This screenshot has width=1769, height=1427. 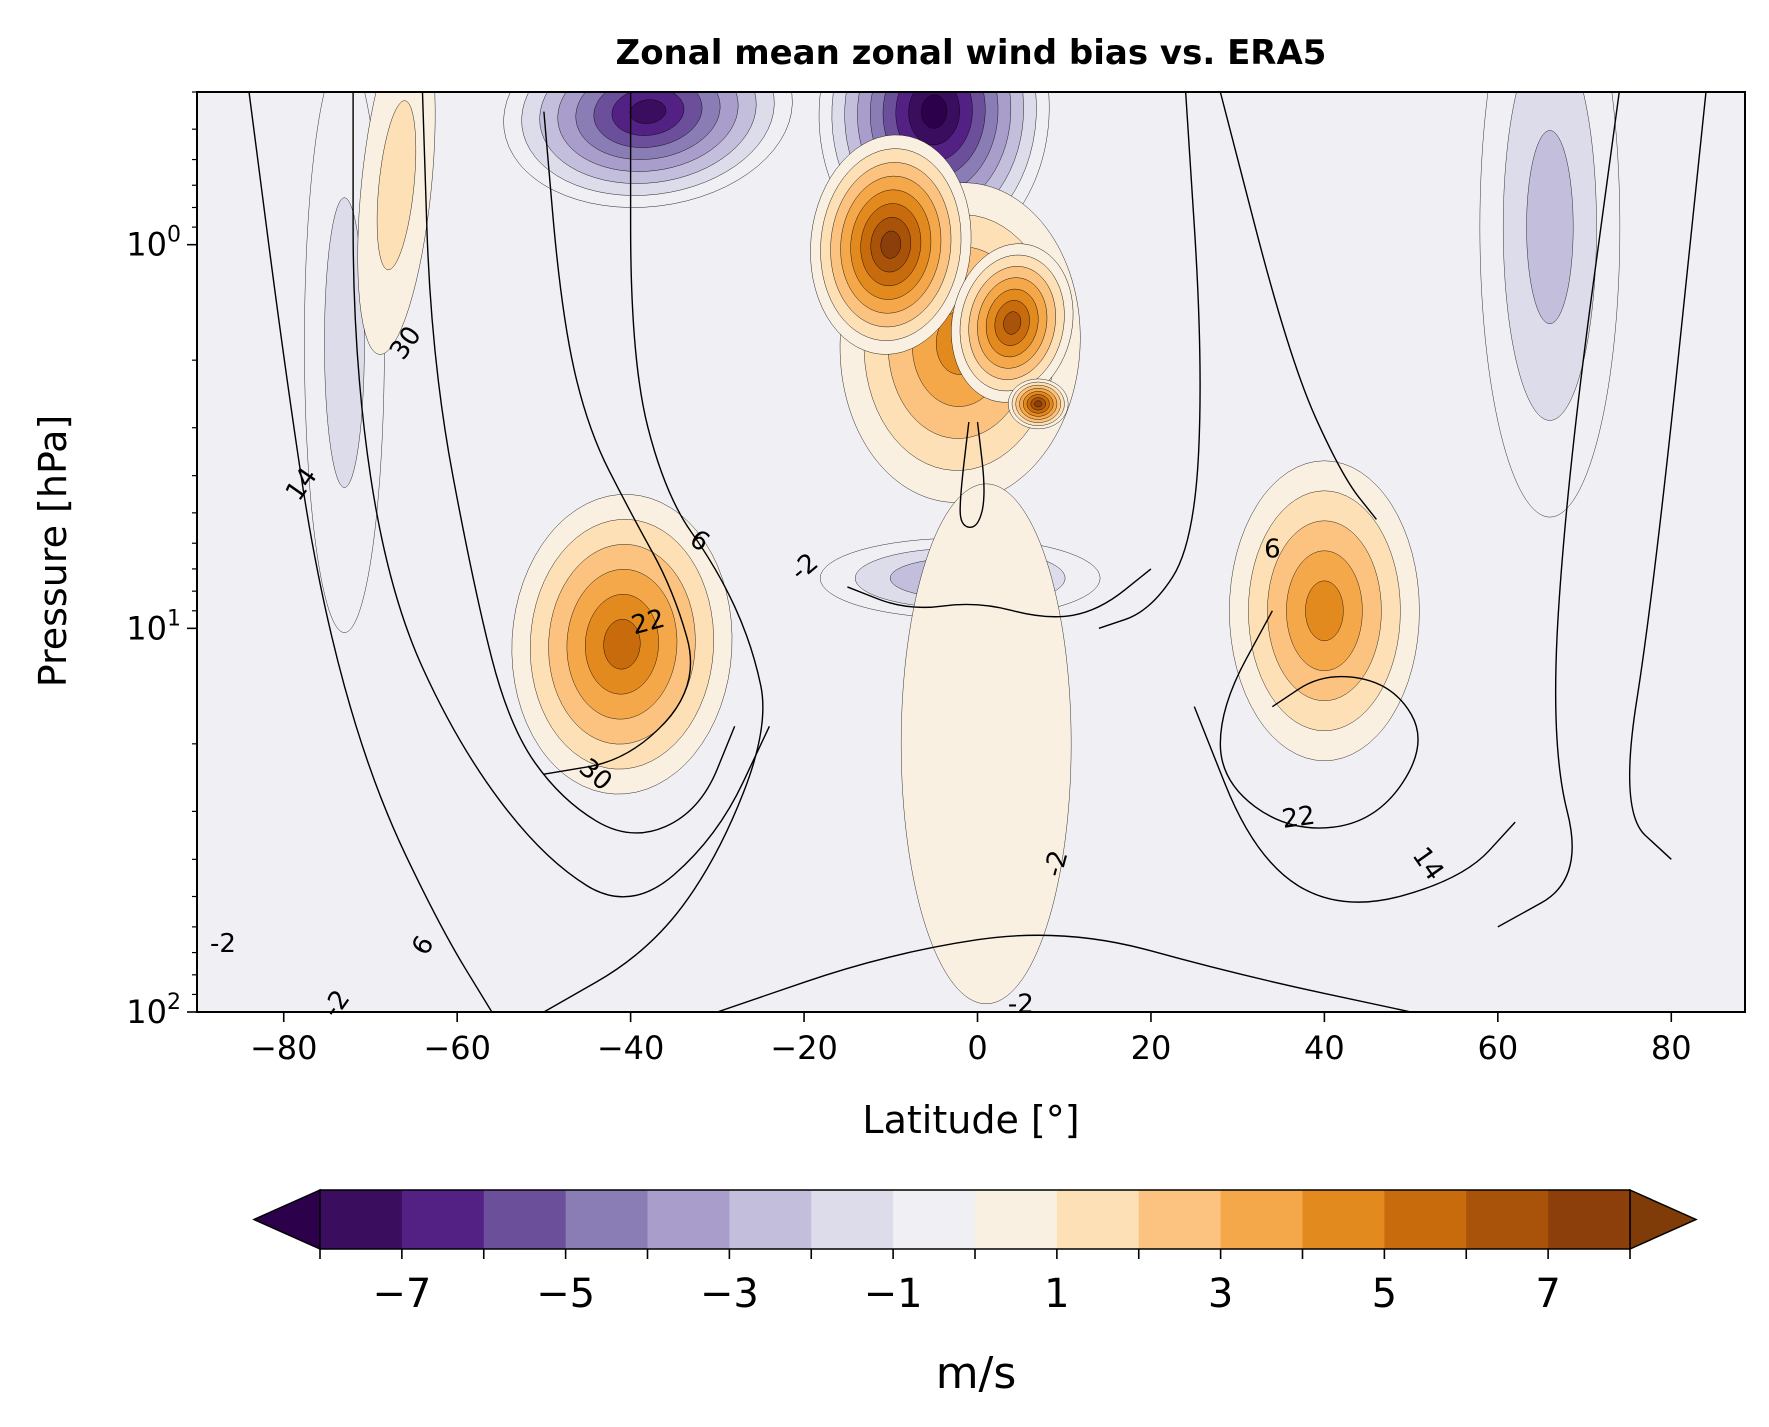 I want to click on colorbar-tick-label: −5, so click(x=565, y=1294).